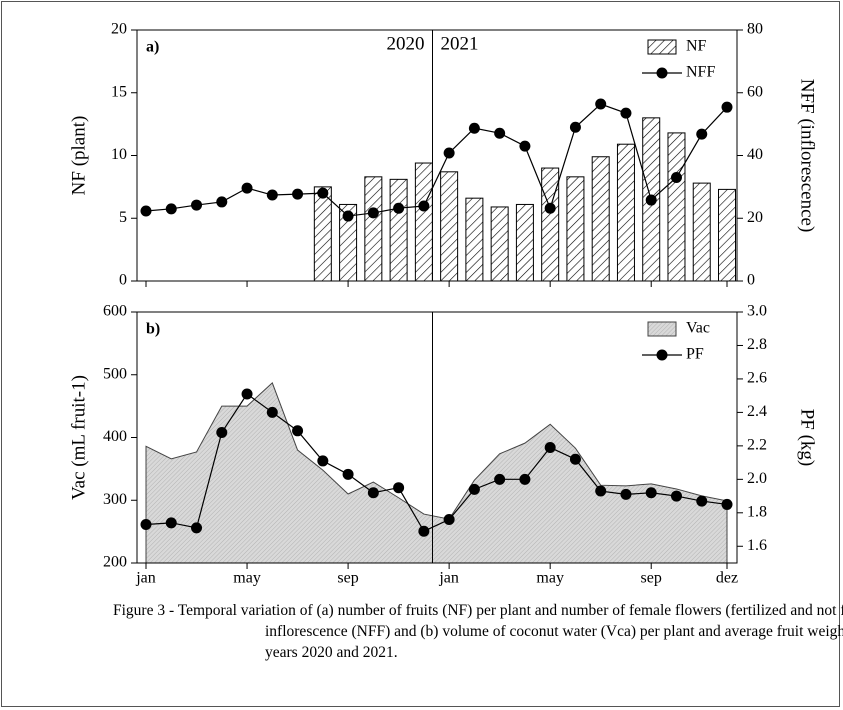  Describe the element at coordinates (695, 354) in the screenshot. I see `legend-label: PF` at that location.